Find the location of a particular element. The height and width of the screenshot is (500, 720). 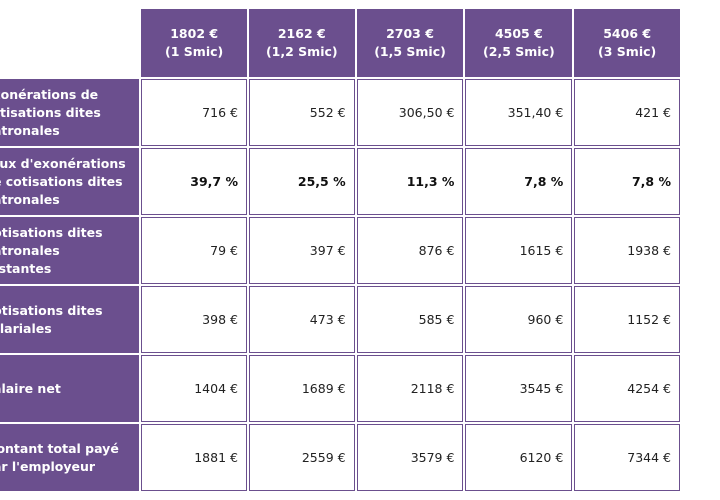

table-cell: 960 € is located at coordinates (519, 319).